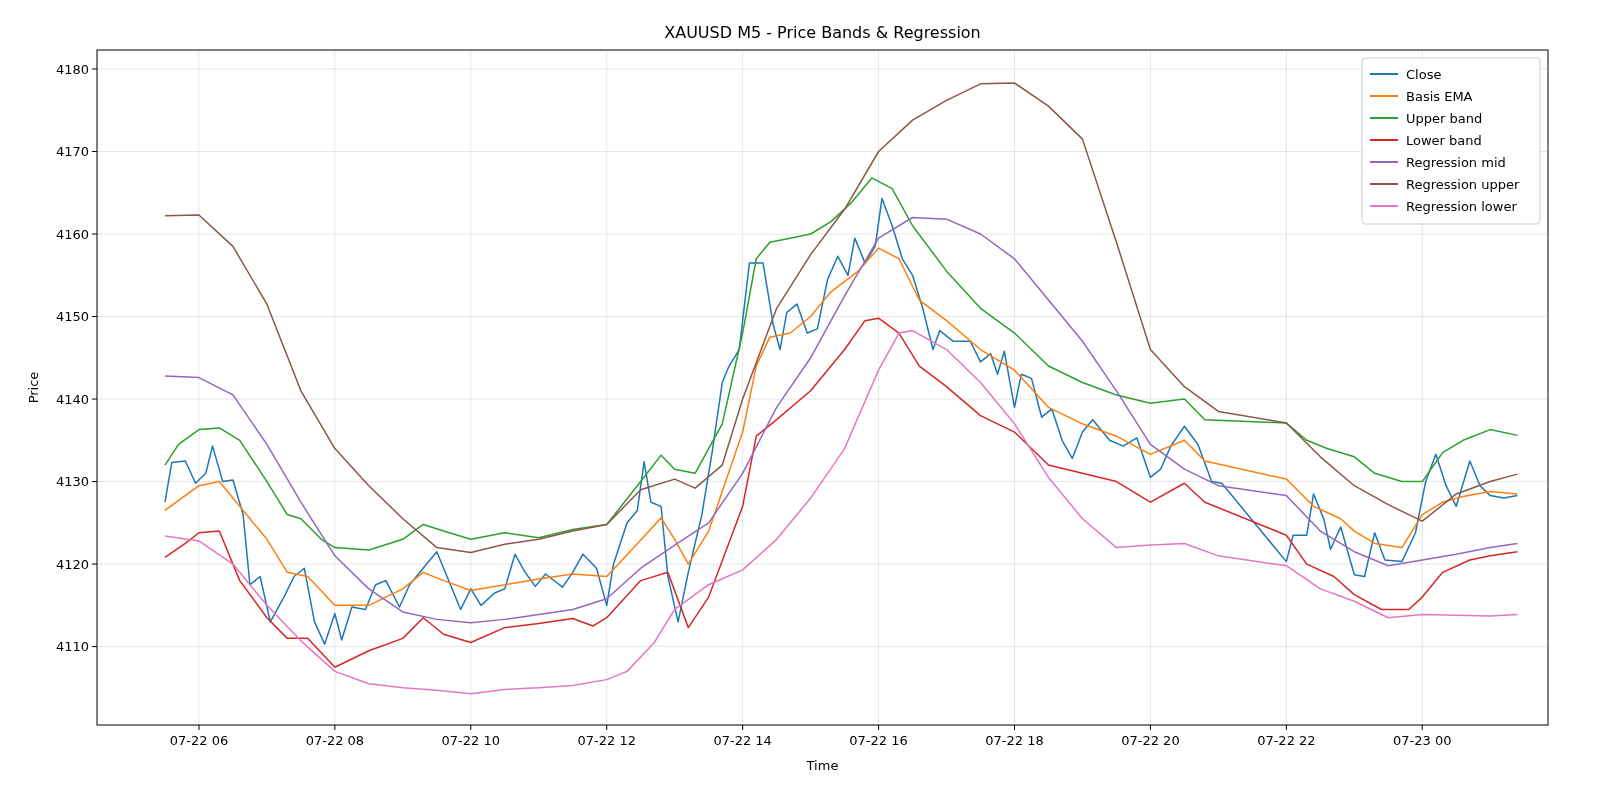 The image size is (1600, 800). I want to click on y-tick-label: 4120, so click(72, 564).